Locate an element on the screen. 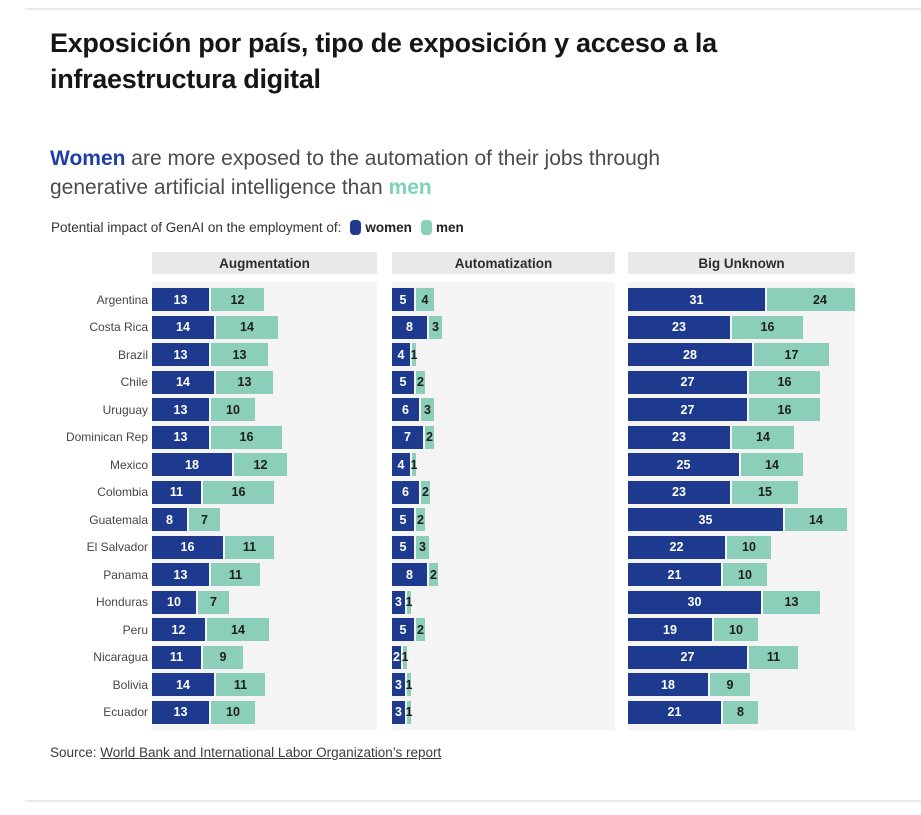 Image resolution: width=921 pixels, height=815 pixels. panel-cell-augmentation: 16 11 is located at coordinates (264, 547).